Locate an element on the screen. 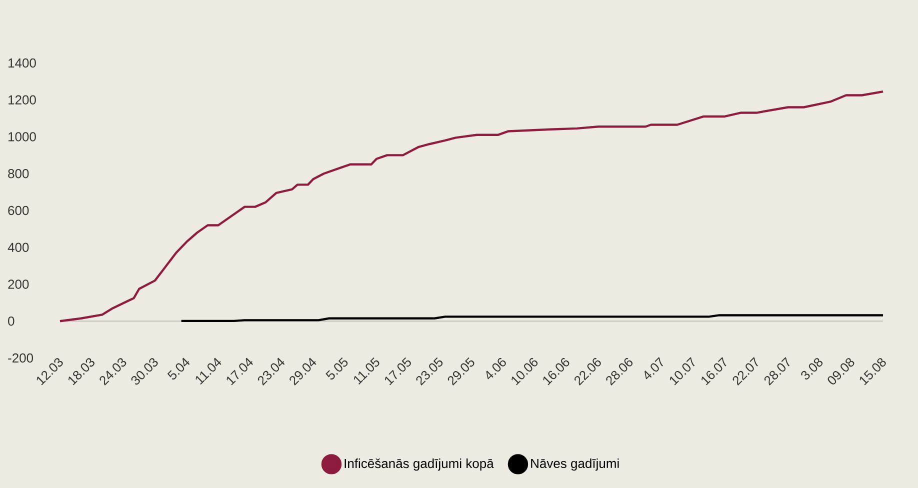 The height and width of the screenshot is (488, 918). x-tick-label: 5.04 is located at coordinates (178, 369).